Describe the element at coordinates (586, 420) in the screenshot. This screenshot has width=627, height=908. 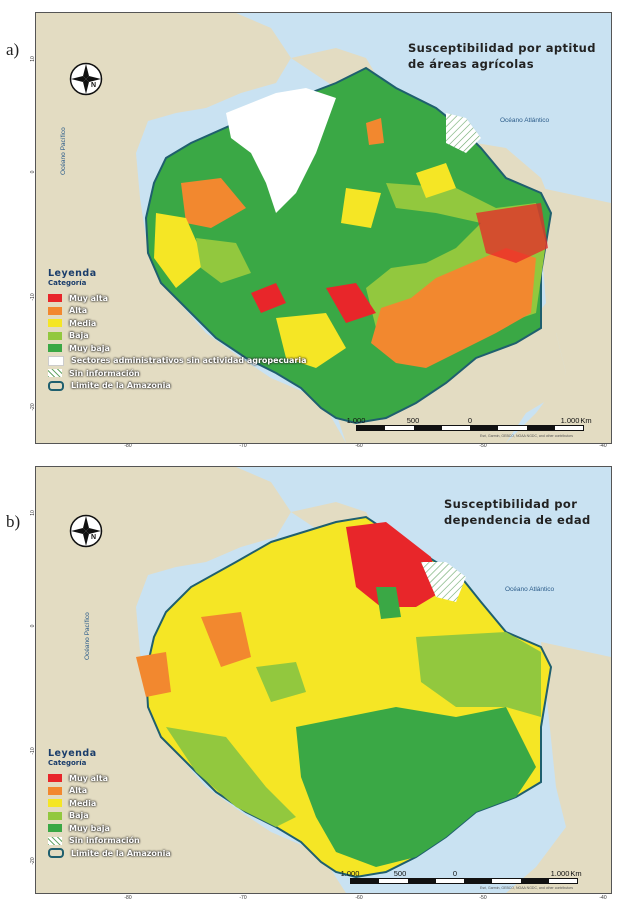
I see `scale-unit: Km` at that location.